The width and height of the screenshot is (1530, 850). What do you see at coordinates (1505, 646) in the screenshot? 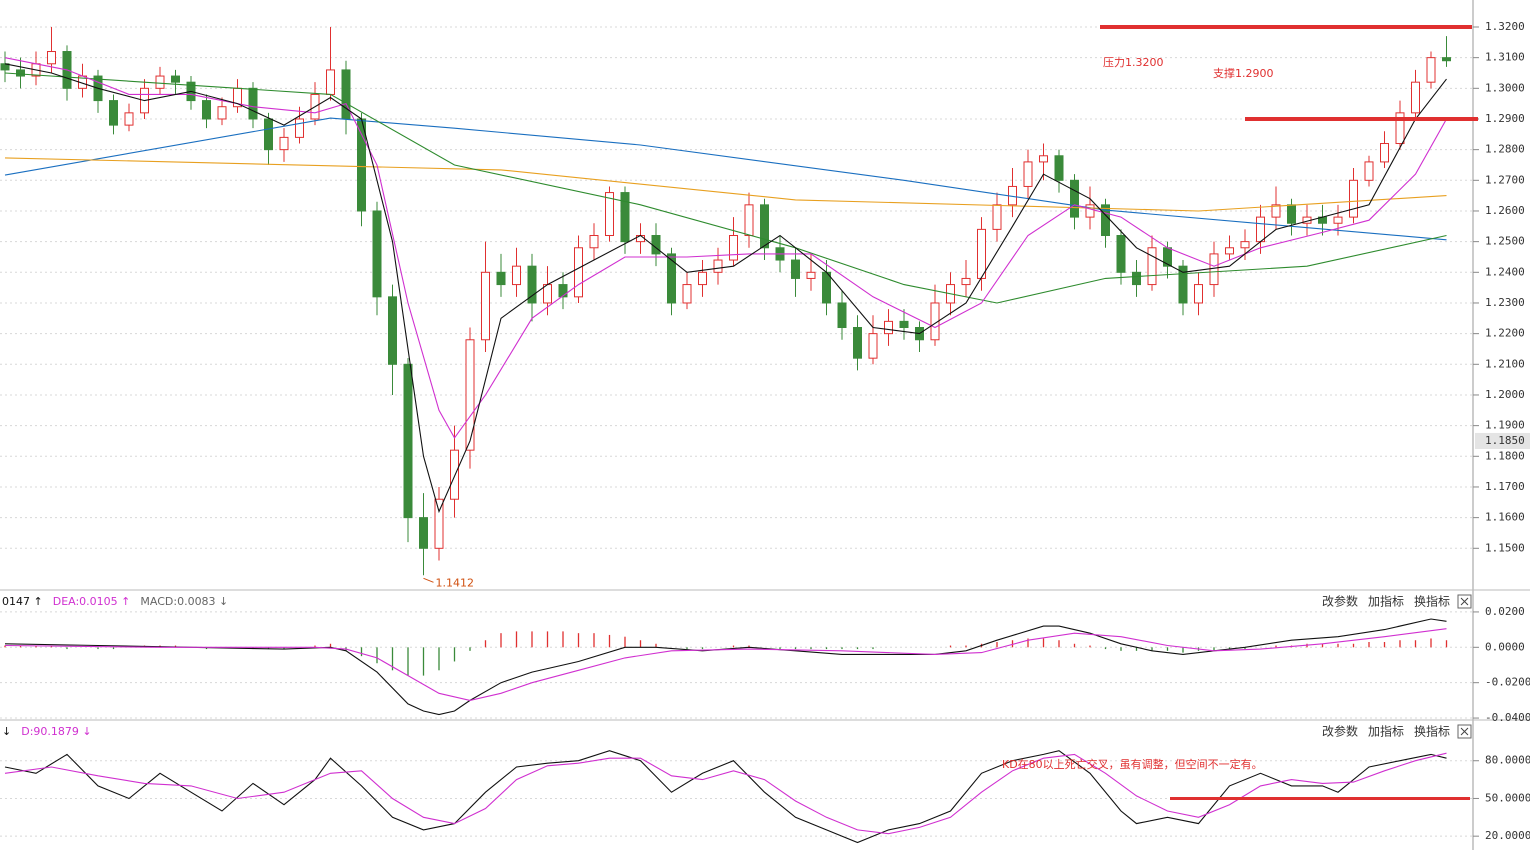
I see `y-tick-label: 0.0000` at bounding box center [1505, 646].